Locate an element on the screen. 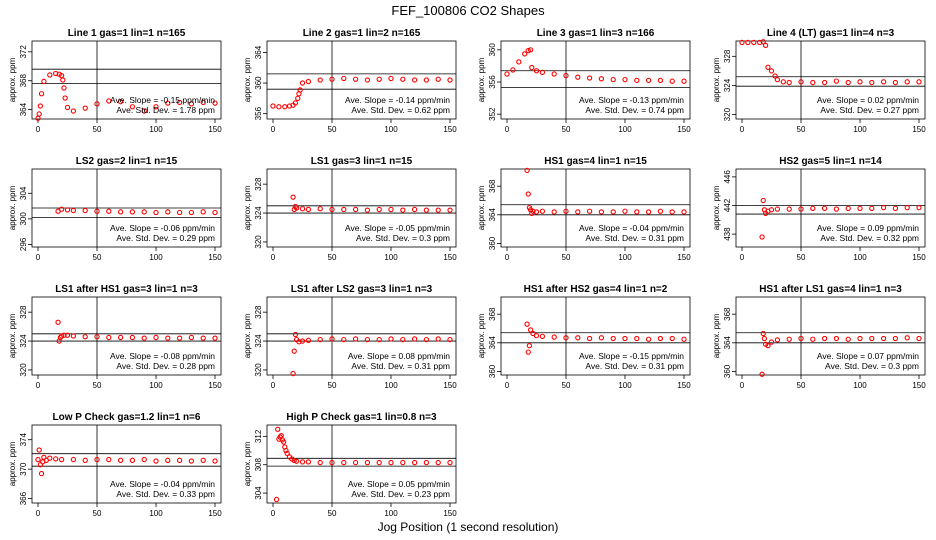  slope-annotation: Ave. Slope = 0.05 ppm/min is located at coordinates (399, 484).